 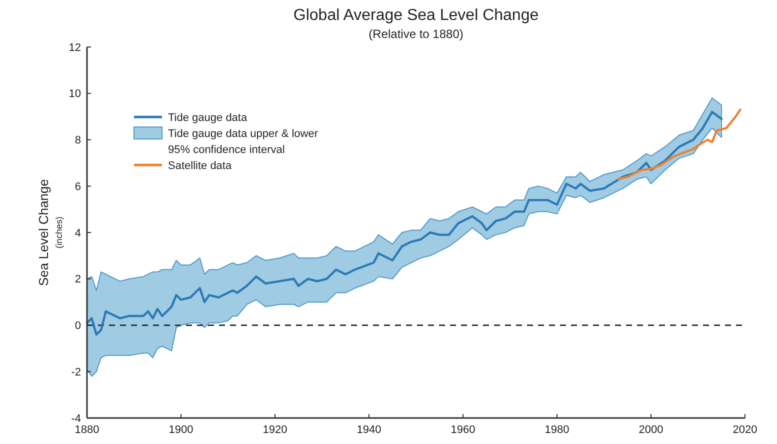 What do you see at coordinates (76, 418) in the screenshot?
I see `y-tick-label: -4` at bounding box center [76, 418].